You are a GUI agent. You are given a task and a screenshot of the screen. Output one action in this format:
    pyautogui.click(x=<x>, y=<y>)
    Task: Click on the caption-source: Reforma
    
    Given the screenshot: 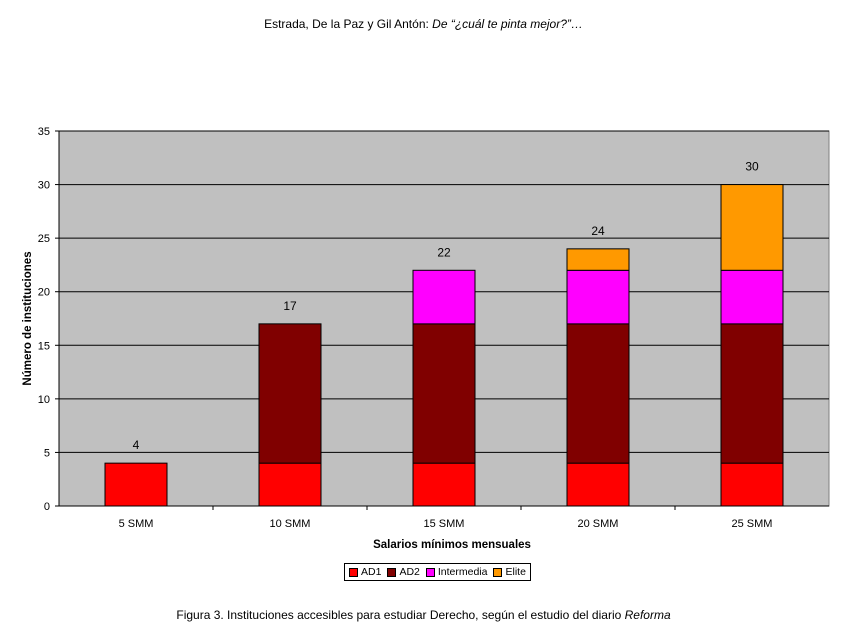 What is the action you would take?
    pyautogui.click(x=647, y=615)
    